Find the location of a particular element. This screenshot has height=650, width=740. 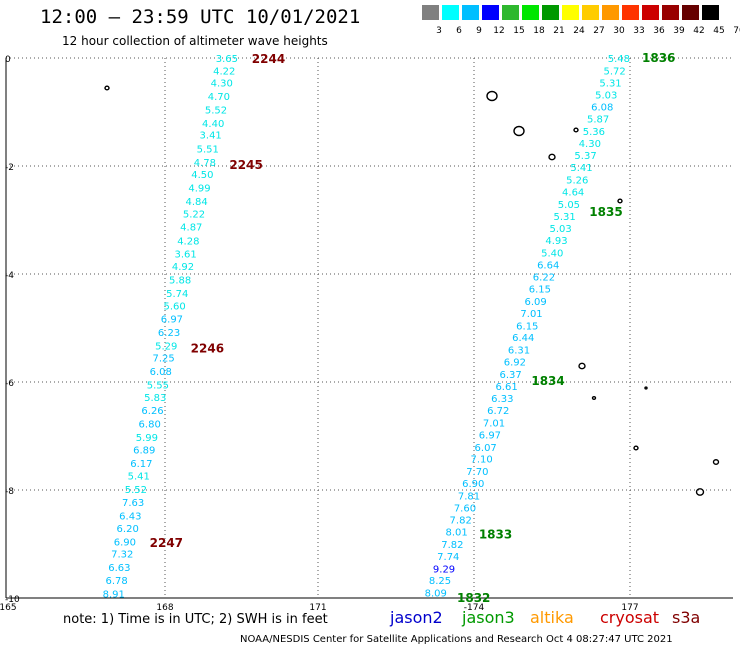

legend-label: 42 is located at coordinates (699, 31).